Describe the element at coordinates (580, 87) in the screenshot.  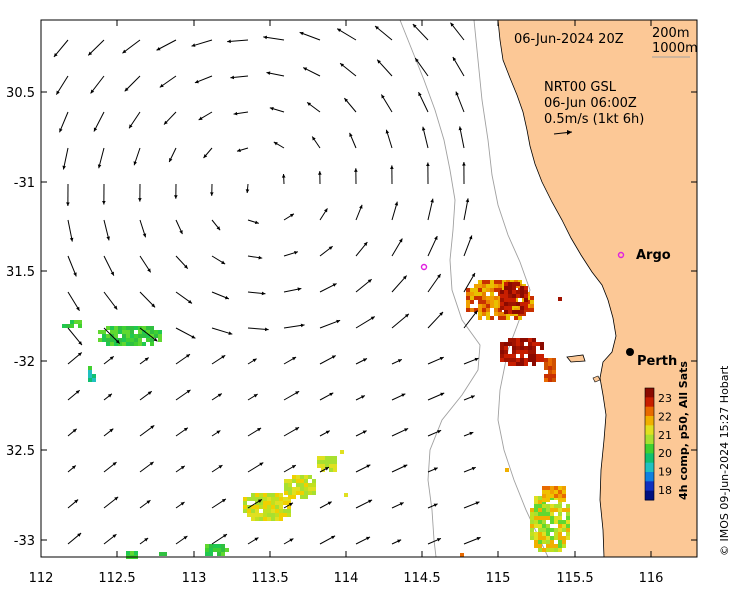
I see `current-source-label: NRT00 GSL` at that location.